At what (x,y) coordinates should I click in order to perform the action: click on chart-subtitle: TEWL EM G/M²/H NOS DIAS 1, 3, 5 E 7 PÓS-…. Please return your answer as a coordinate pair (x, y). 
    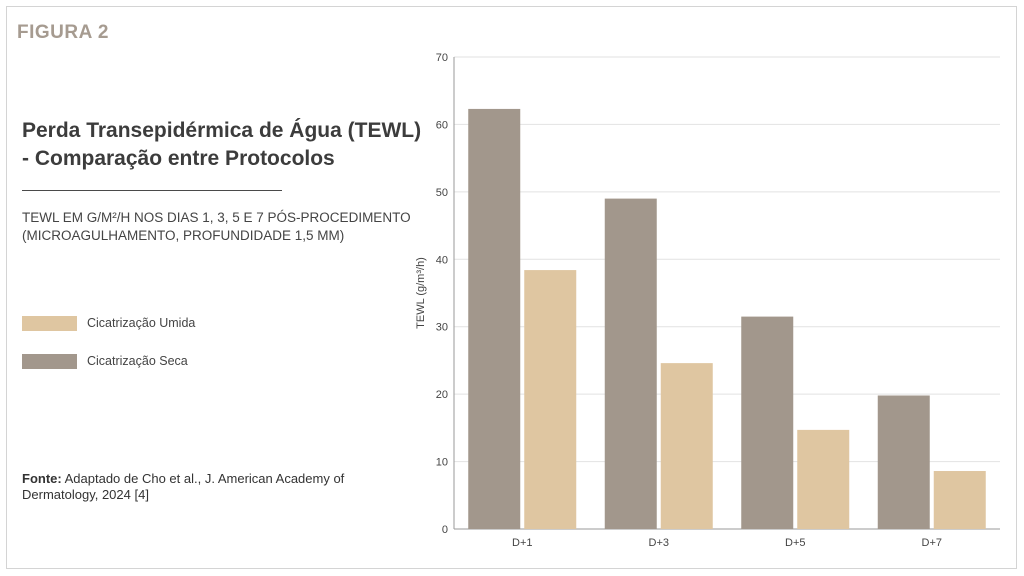
    Looking at the image, I should click on (216, 226).